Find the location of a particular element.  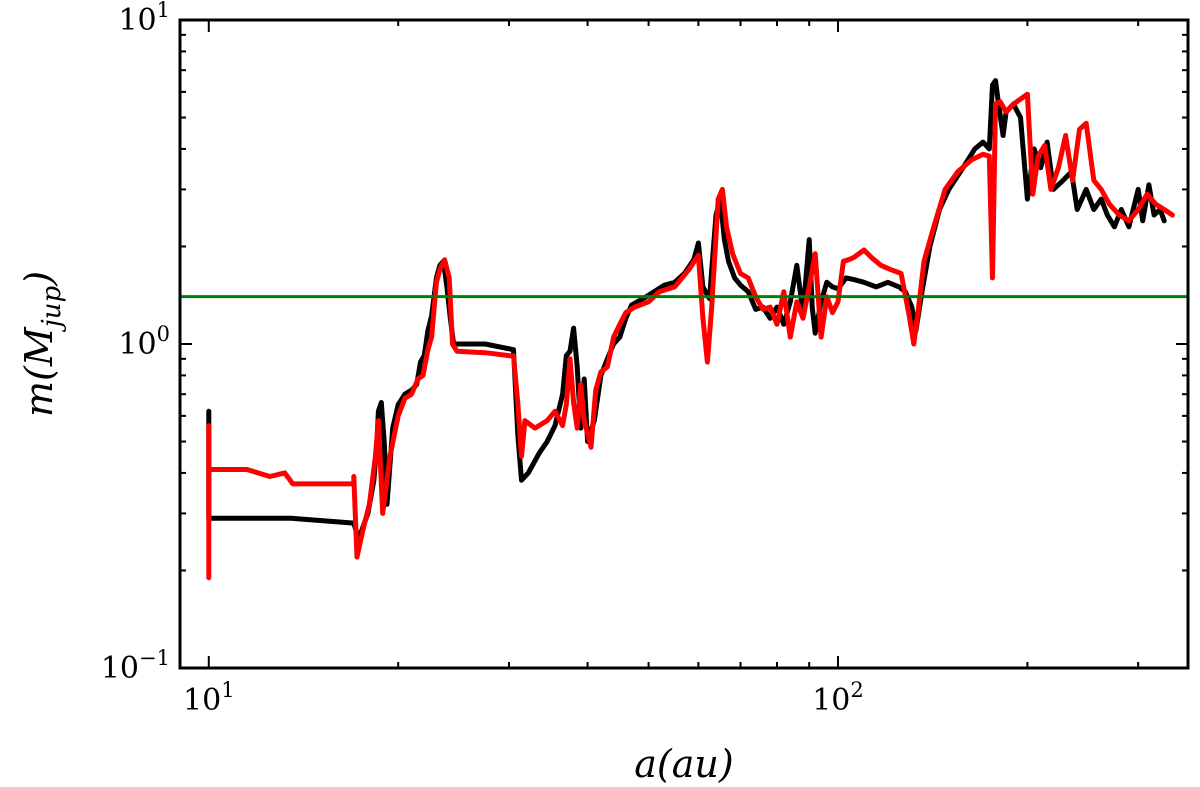

x-tick-label: 10¹ is located at coordinates (209, 698).